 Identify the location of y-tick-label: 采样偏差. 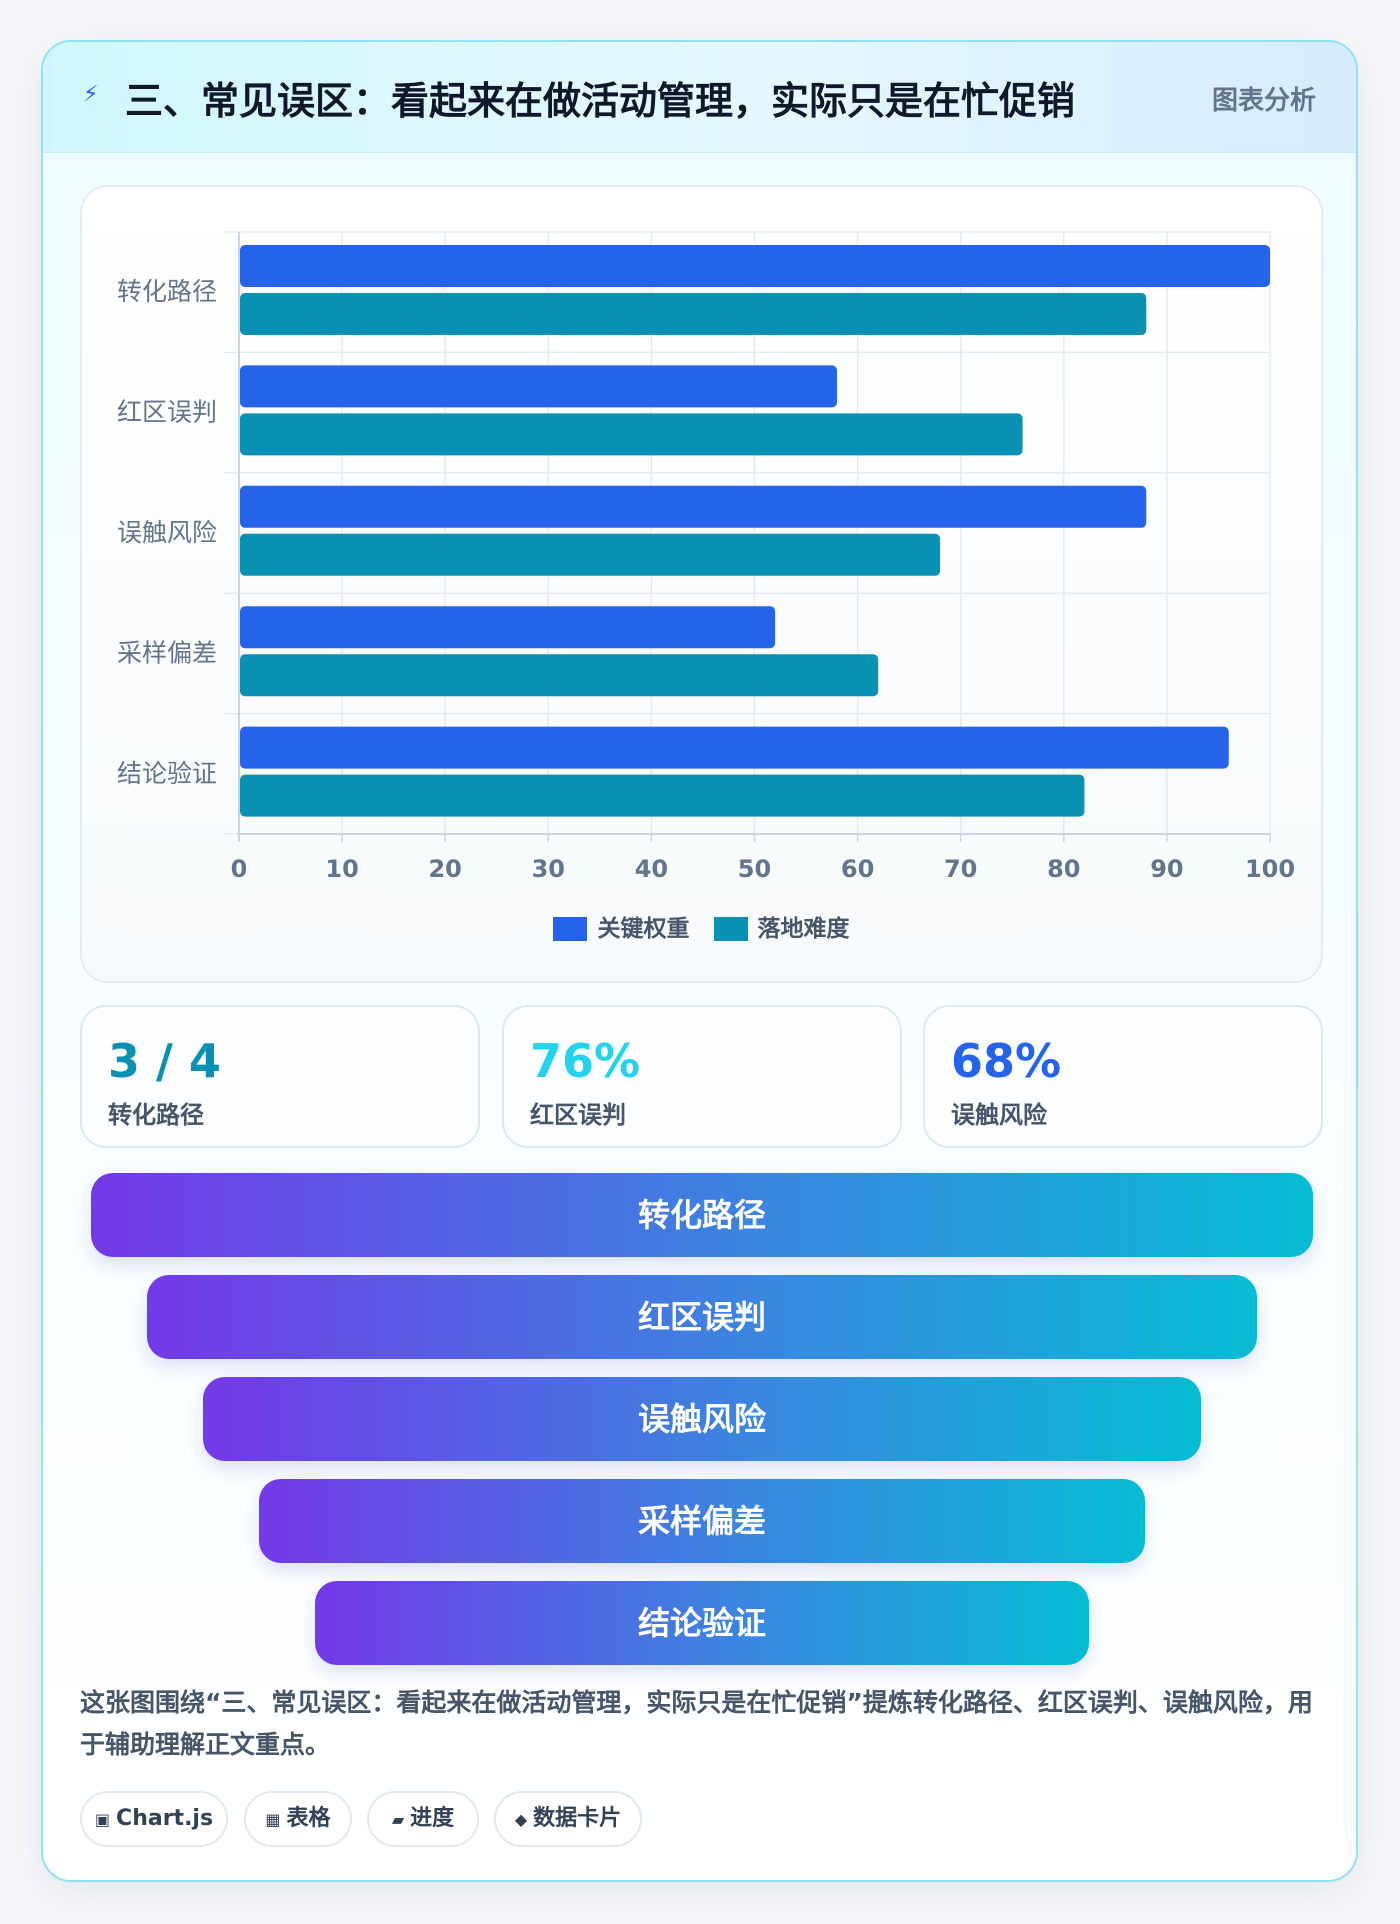
(167, 652).